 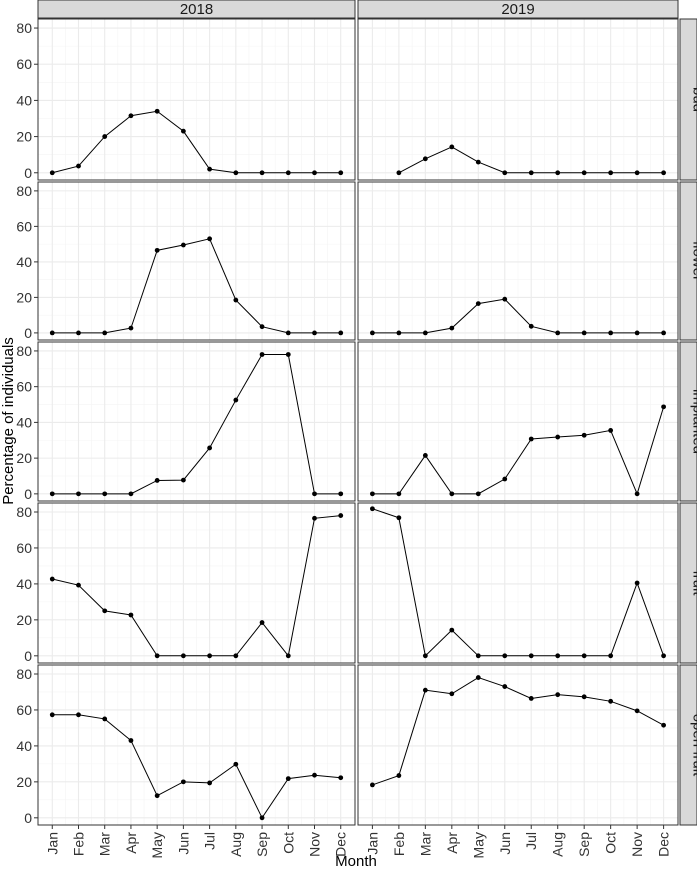 I want to click on panel-fruit-2019, so click(x=518, y=583).